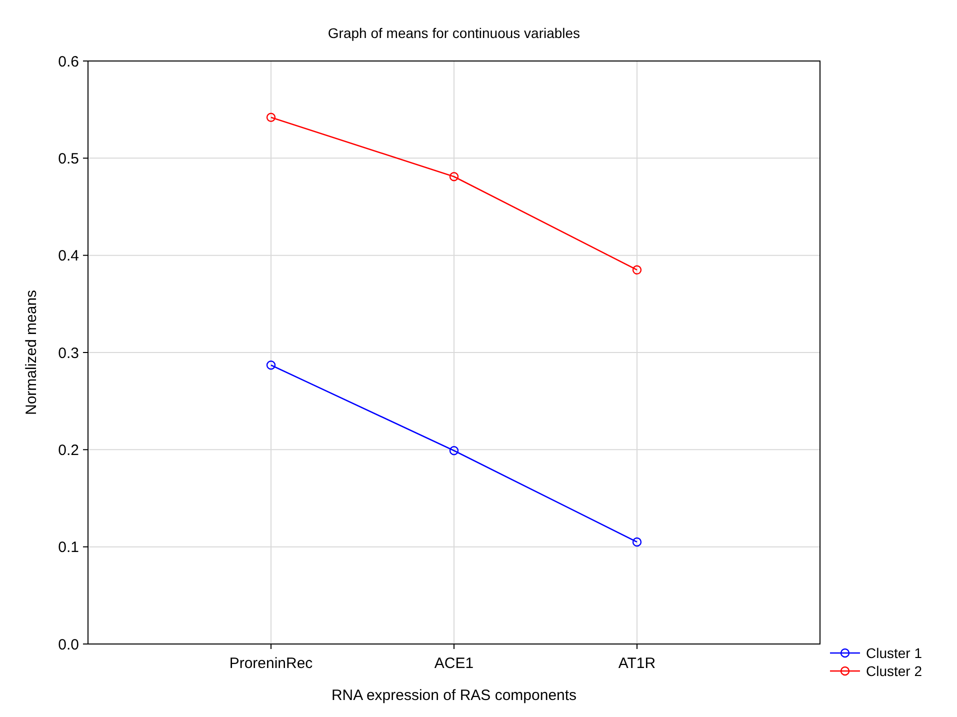 This screenshot has height=717, width=957. What do you see at coordinates (68, 256) in the screenshot?
I see `y-tick-label: 0.4` at bounding box center [68, 256].